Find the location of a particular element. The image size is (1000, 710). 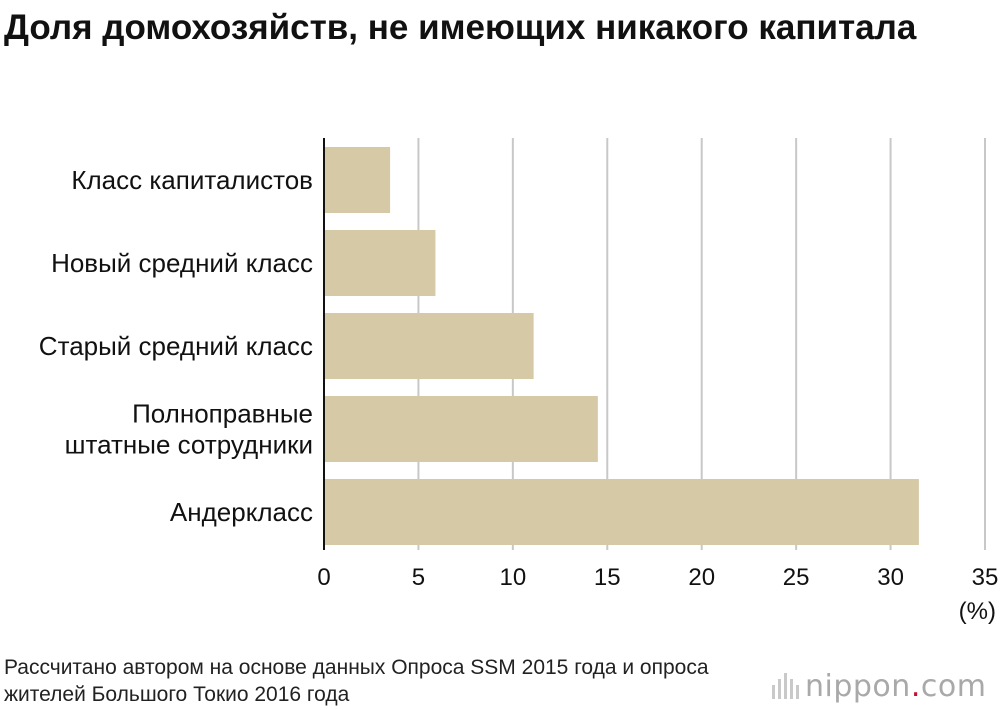

x-tick-label: 30 is located at coordinates (890, 577).